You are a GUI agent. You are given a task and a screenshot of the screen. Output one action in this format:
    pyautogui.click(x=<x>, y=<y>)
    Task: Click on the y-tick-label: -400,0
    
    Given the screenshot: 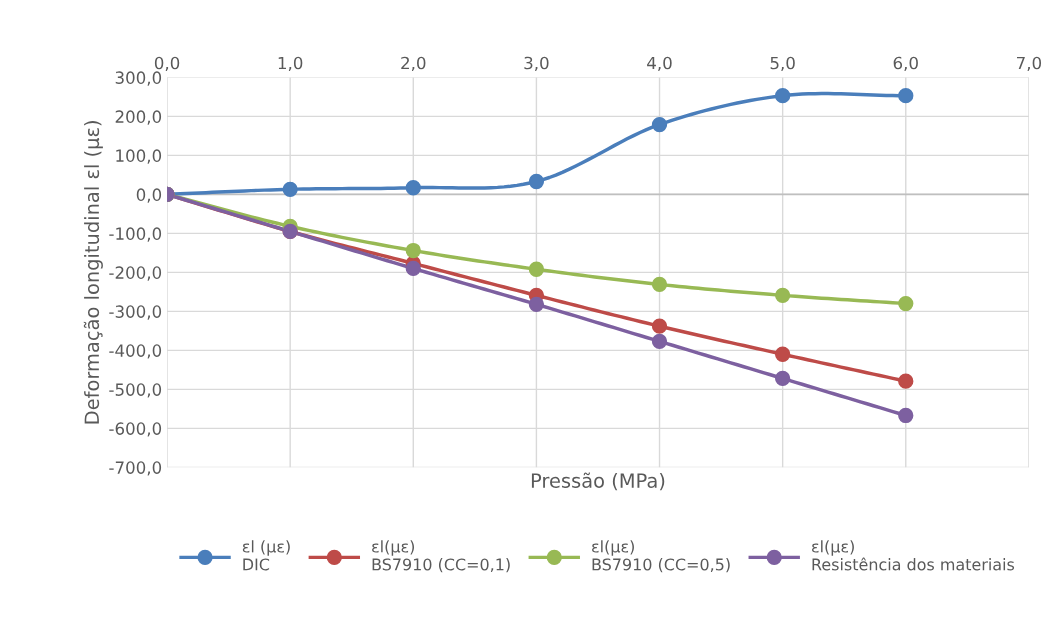 What is the action you would take?
    pyautogui.click(x=135, y=351)
    